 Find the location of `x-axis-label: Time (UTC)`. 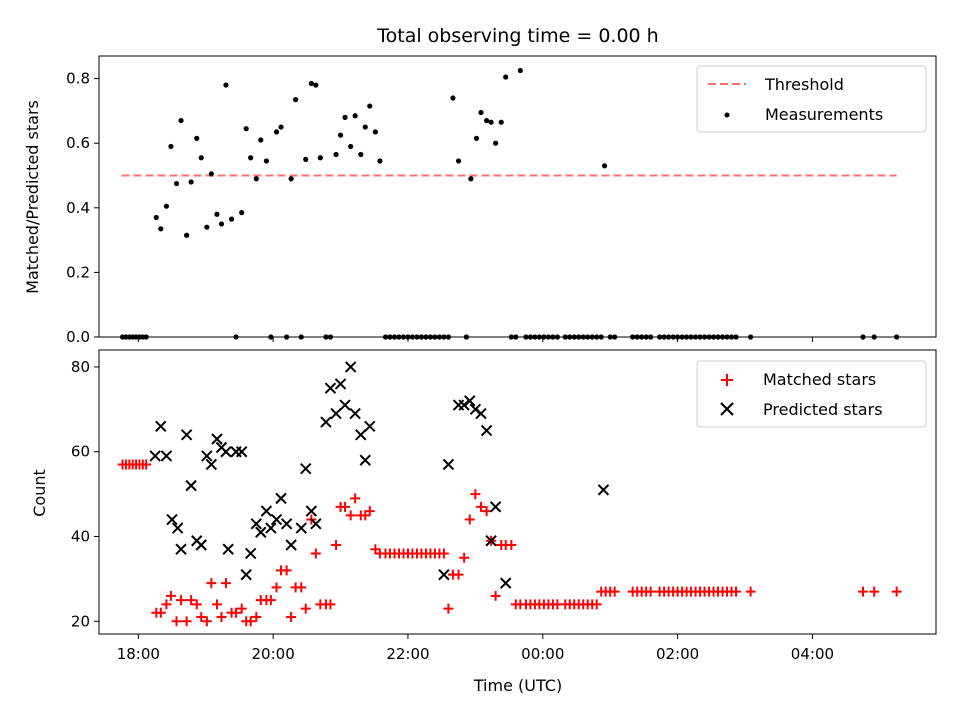

x-axis-label: Time (UTC) is located at coordinates (517, 685).